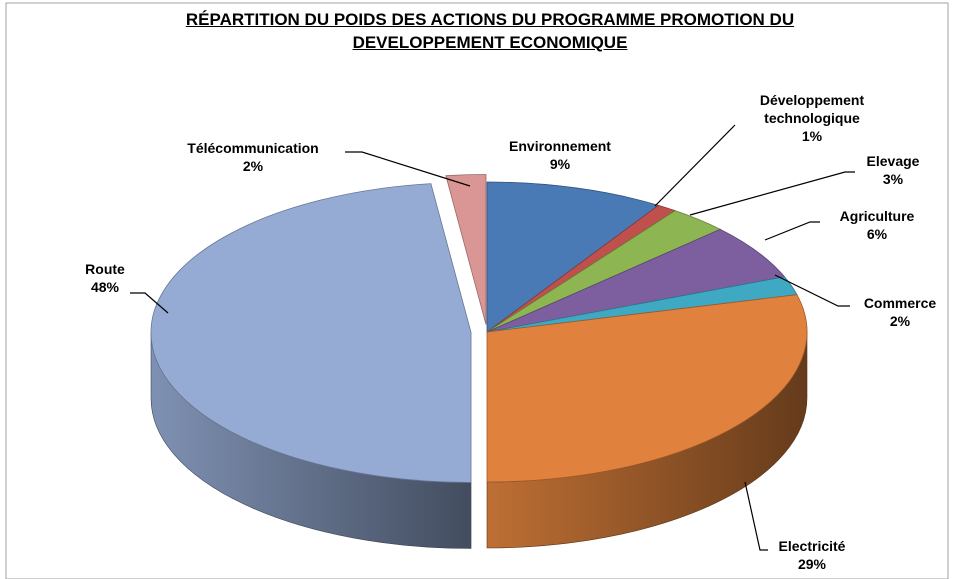 The image size is (957, 579). I want to click on slice-label: Route 48%, so click(105, 278).